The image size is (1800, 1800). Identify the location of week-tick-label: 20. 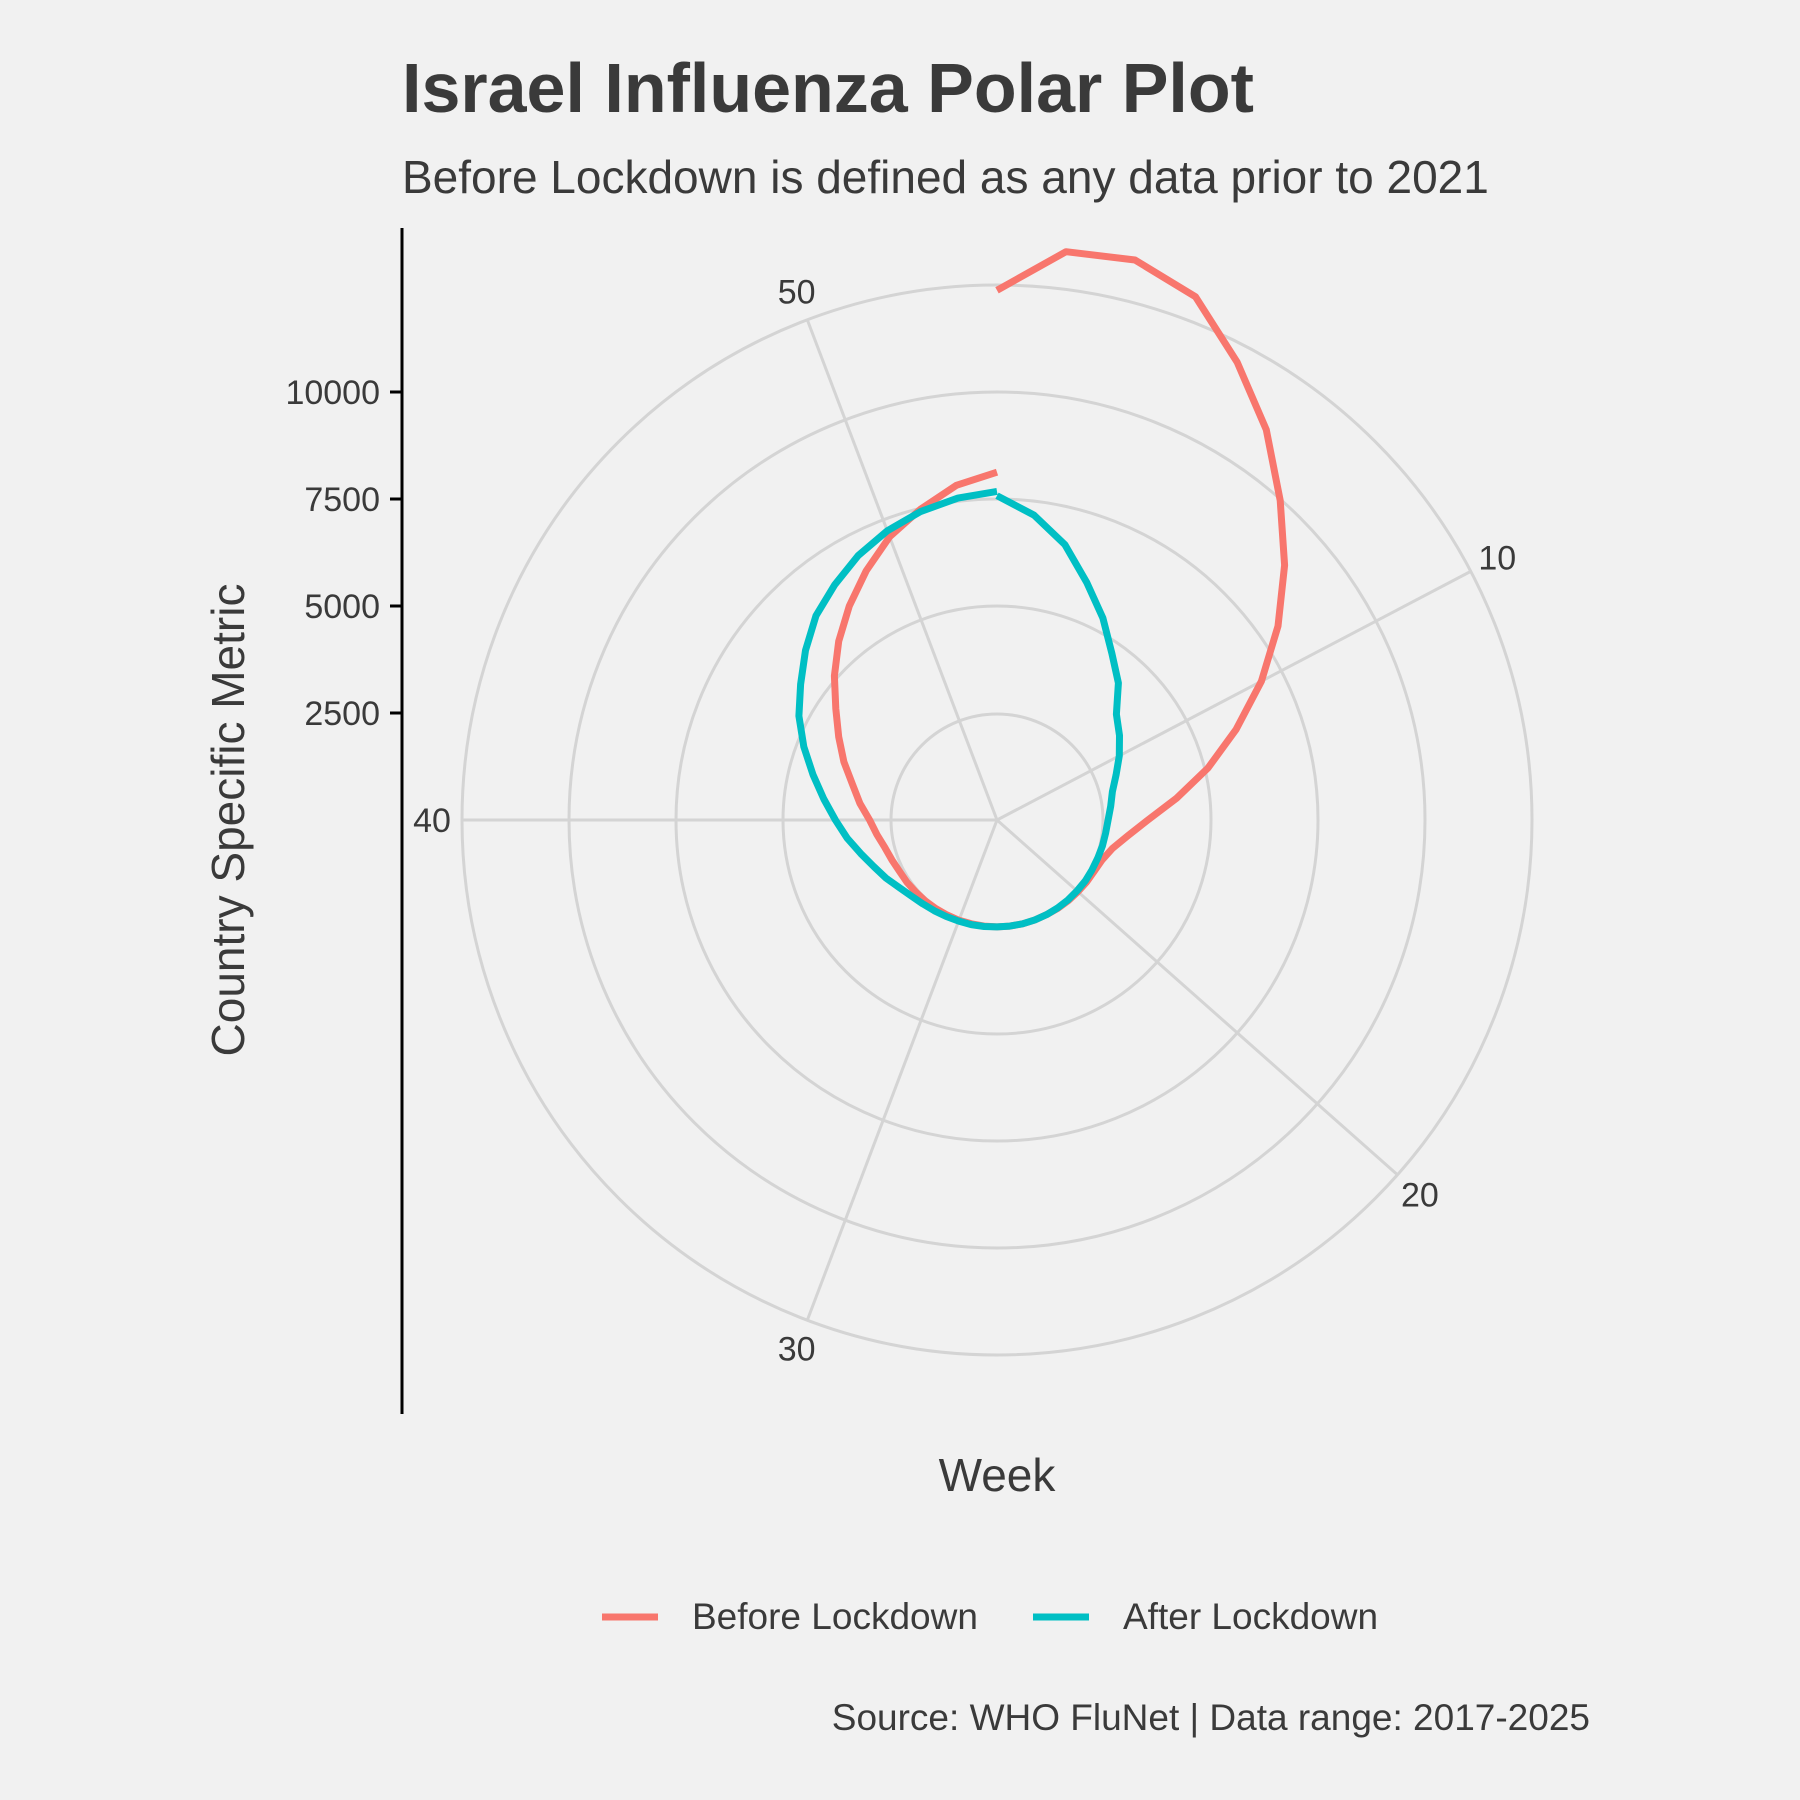
(1420, 1196).